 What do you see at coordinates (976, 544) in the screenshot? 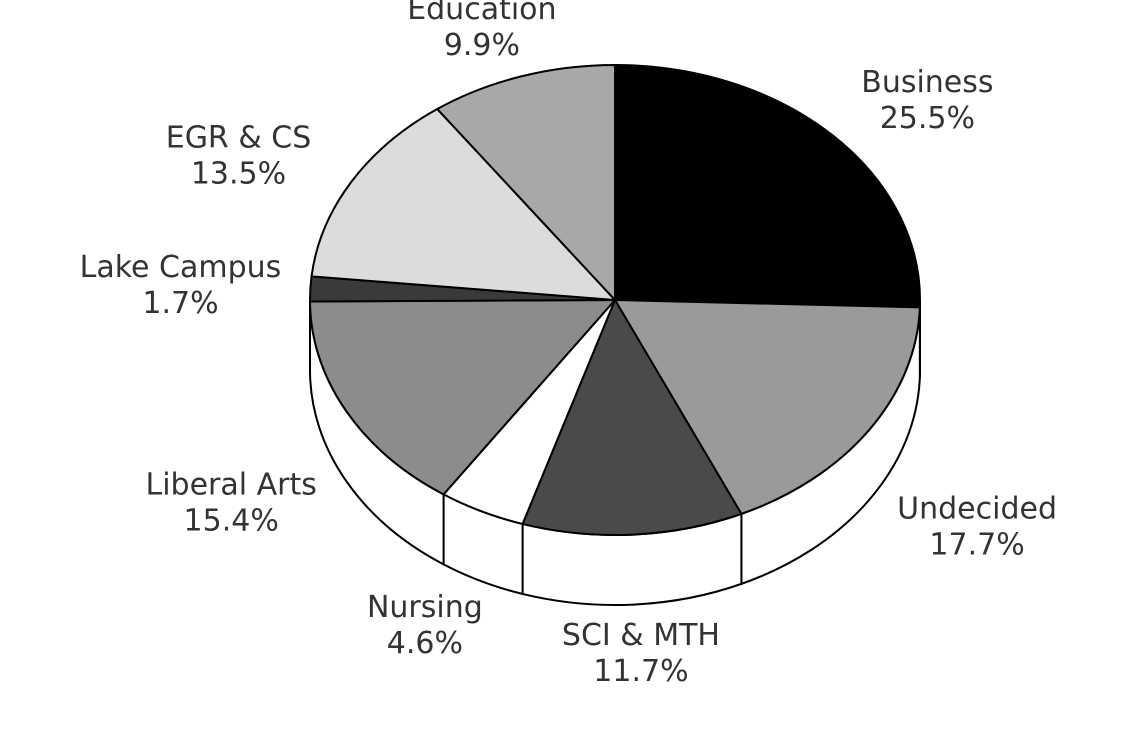
I see `slice-value-label: 17.7%` at bounding box center [976, 544].